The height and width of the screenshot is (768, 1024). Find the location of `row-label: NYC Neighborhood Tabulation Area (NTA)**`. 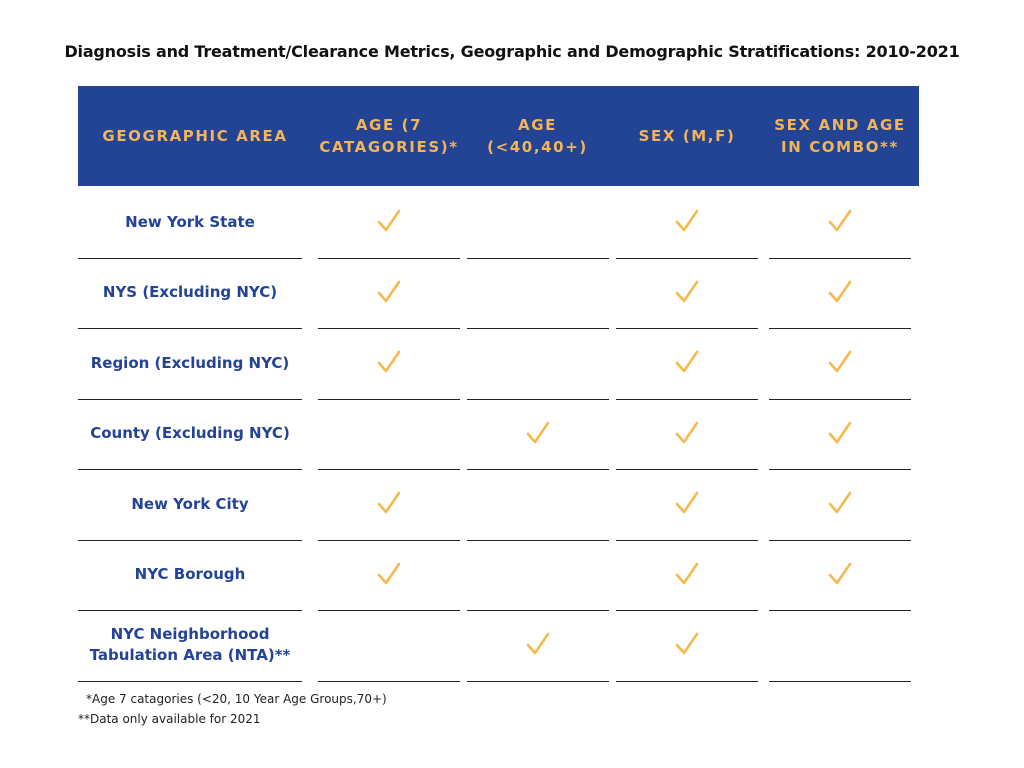

row-label: NYC Neighborhood Tabulation Area (NTA)** is located at coordinates (190, 645).